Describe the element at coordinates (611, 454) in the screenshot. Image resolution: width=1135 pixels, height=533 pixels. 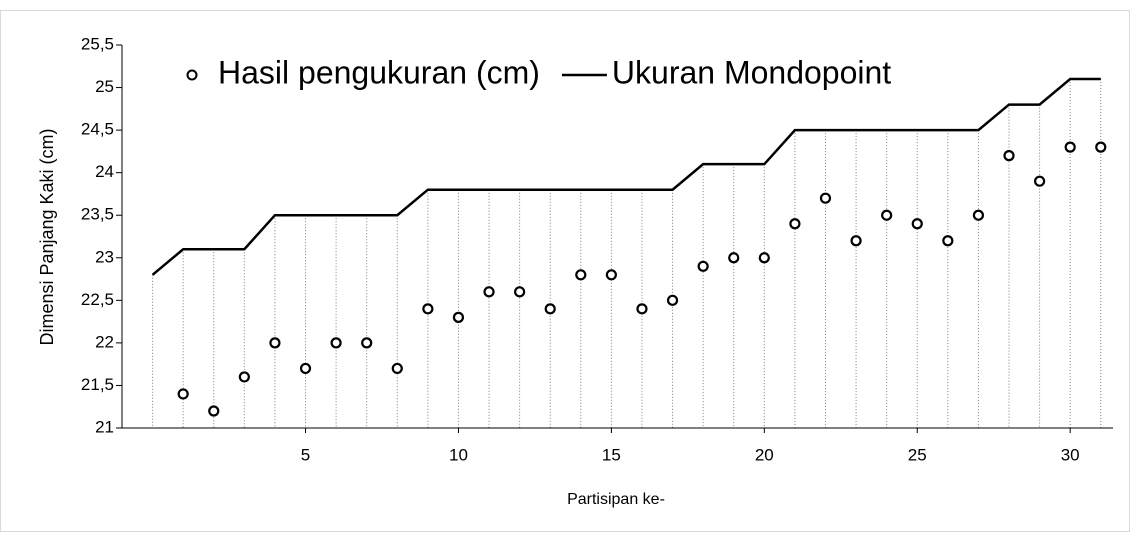
I see `x-tick-label: 15` at that location.